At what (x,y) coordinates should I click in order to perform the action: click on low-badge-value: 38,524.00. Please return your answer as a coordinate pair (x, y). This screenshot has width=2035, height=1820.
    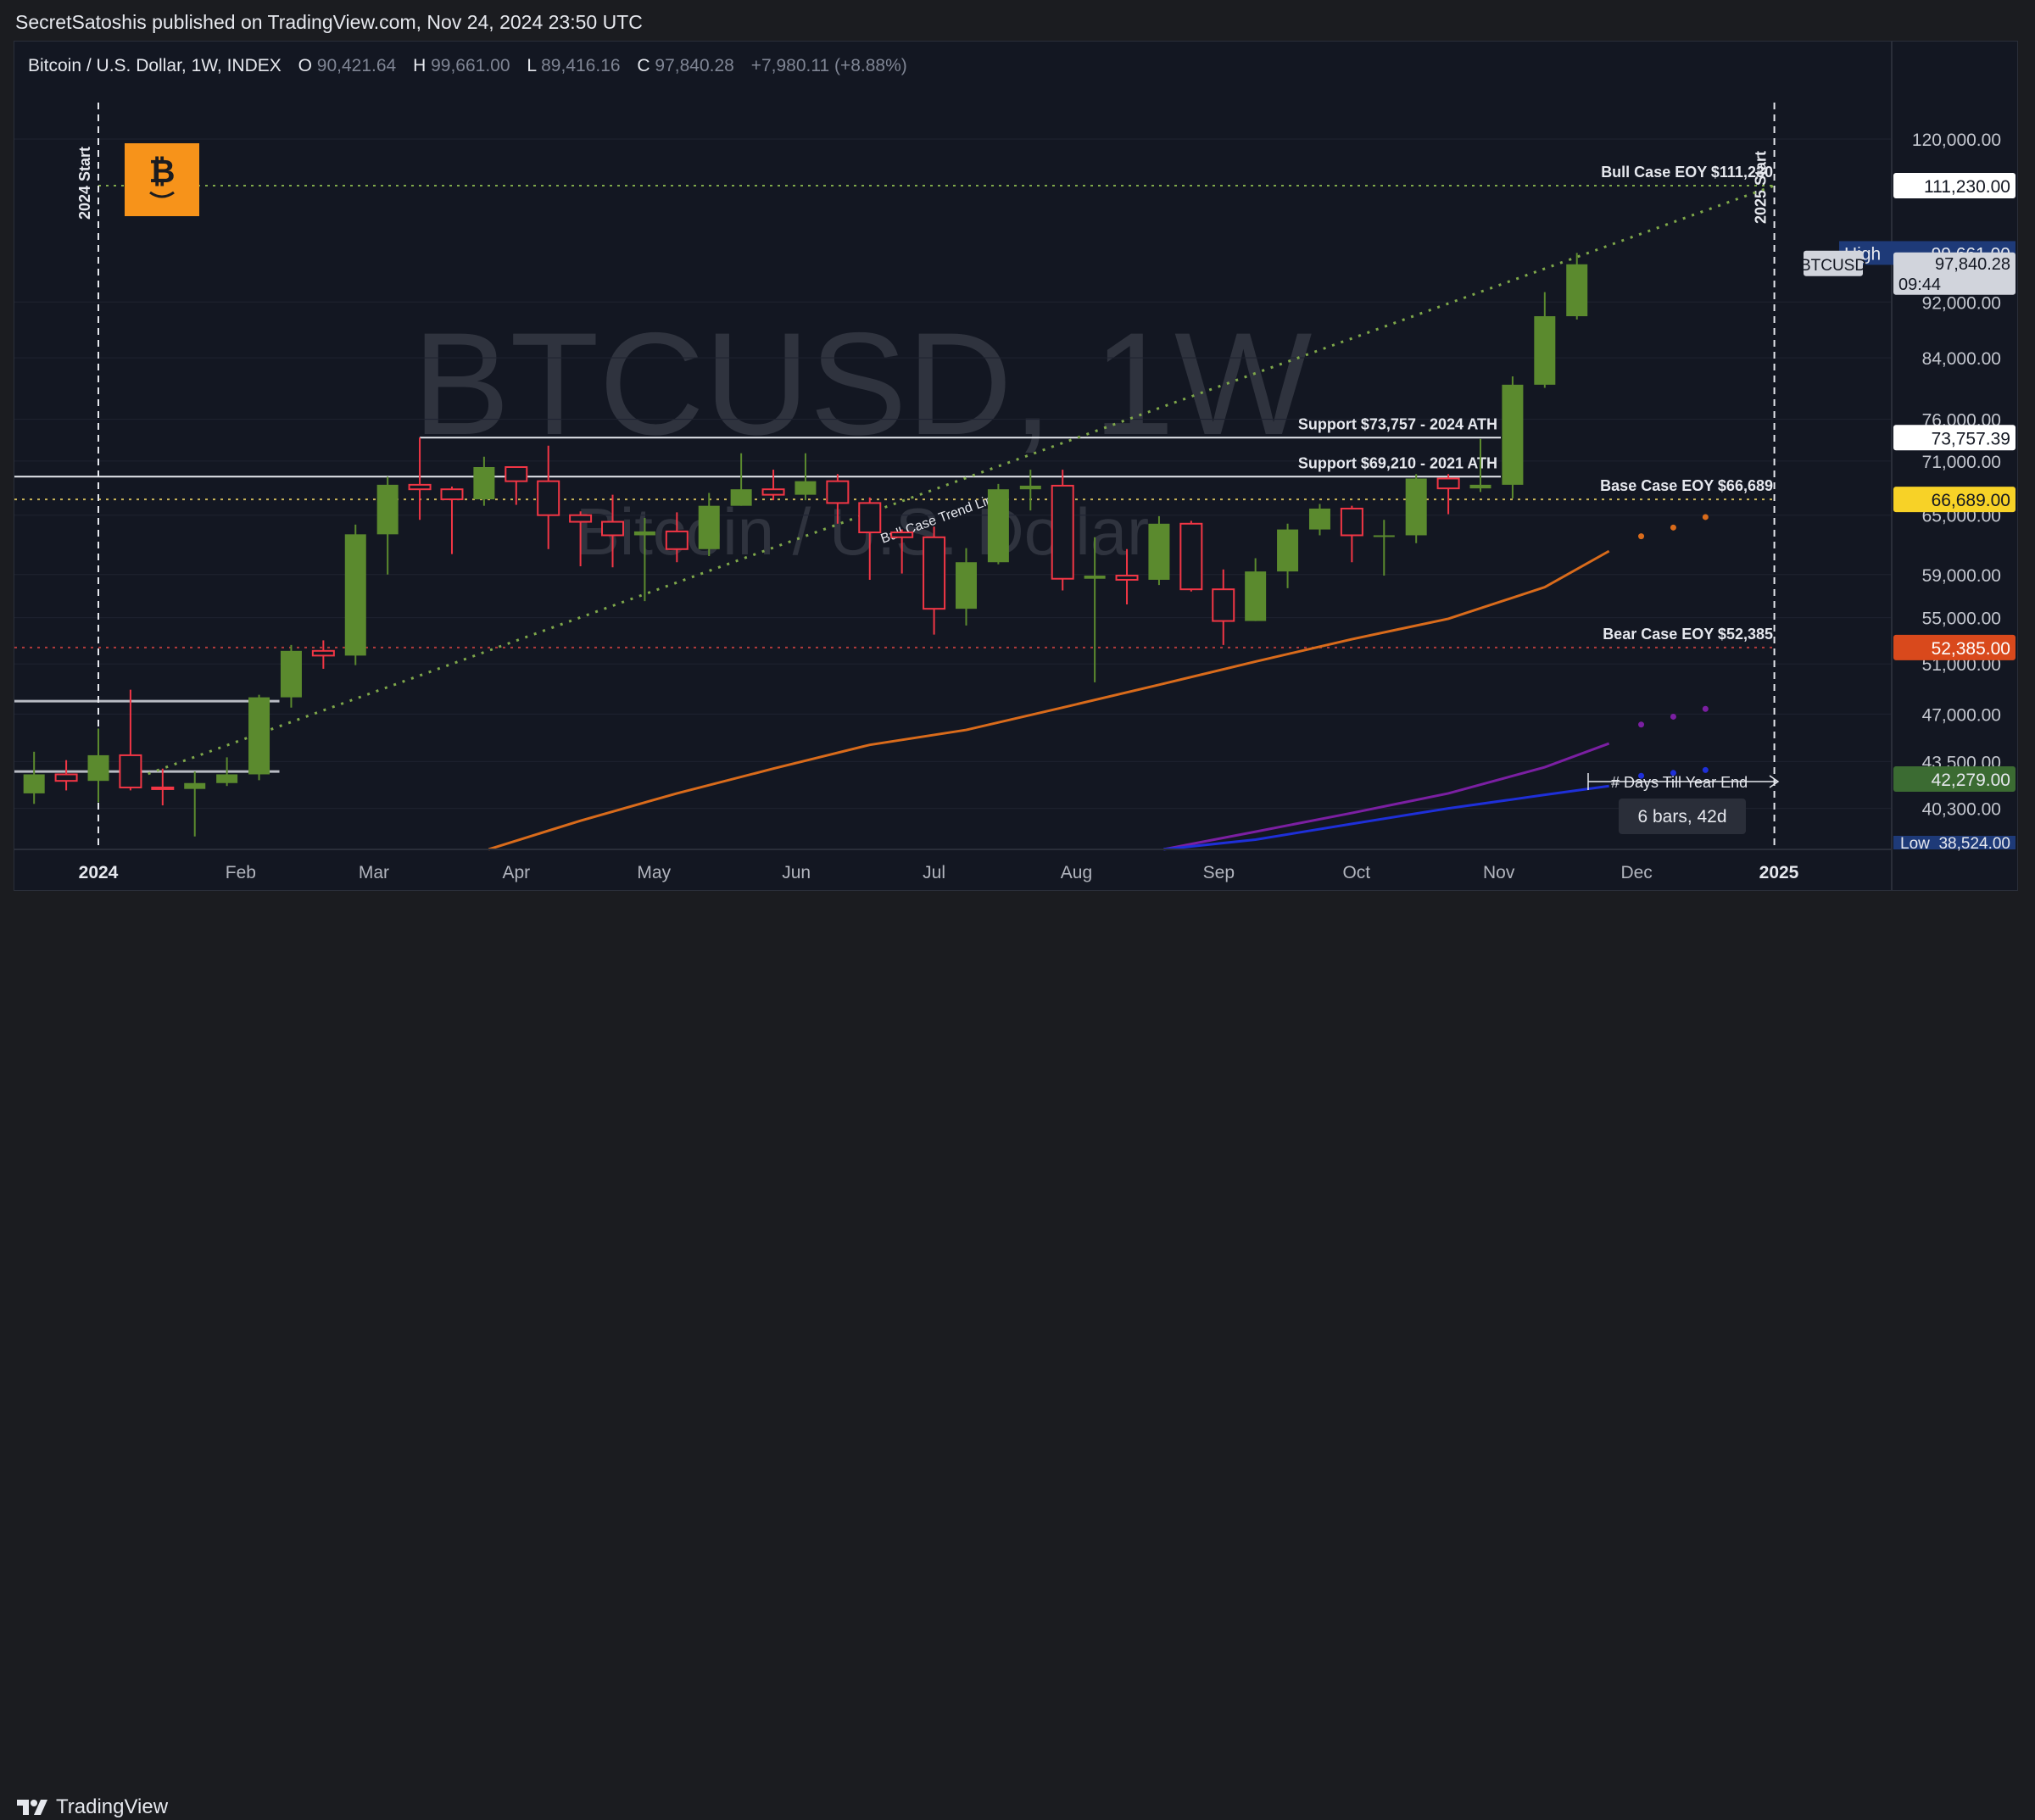
    Looking at the image, I should click on (1974, 844).